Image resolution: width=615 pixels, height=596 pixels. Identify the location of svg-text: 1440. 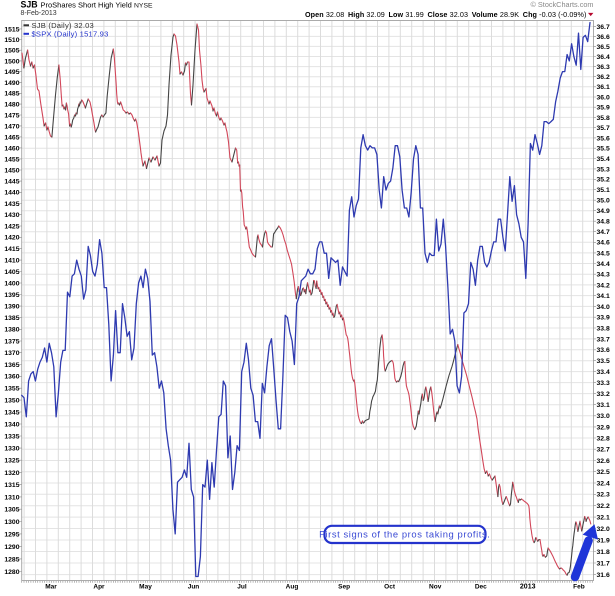
(11, 193).